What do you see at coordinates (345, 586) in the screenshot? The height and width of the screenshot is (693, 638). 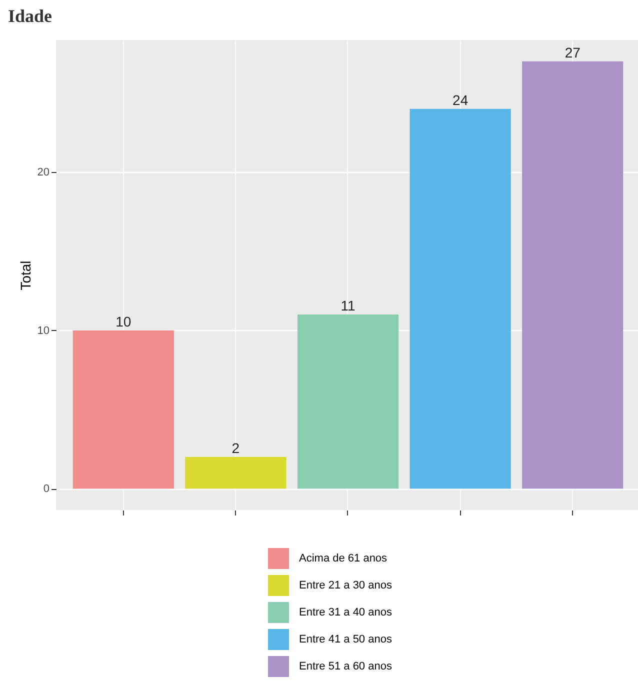 I see `legend-label: Entre 21 a 30 anos` at bounding box center [345, 586].